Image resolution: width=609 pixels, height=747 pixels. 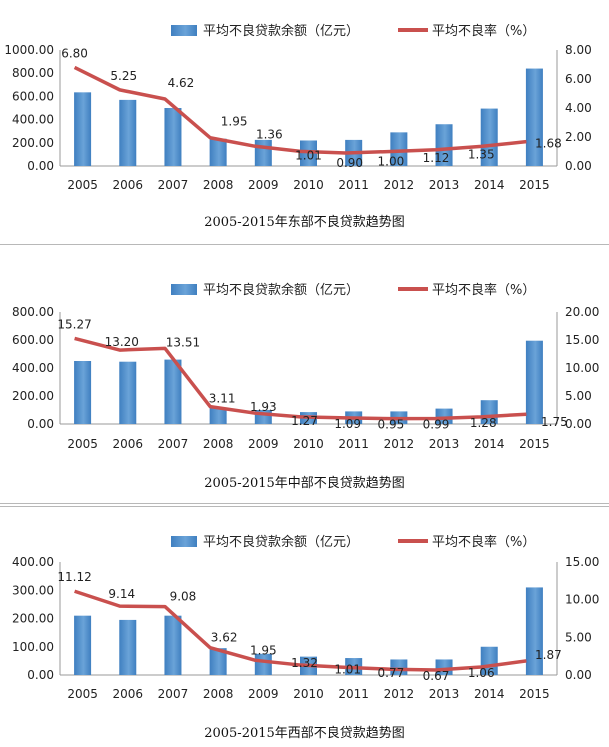 What do you see at coordinates (483, 423) in the screenshot?
I see `line-data-label: 1.28` at bounding box center [483, 423].